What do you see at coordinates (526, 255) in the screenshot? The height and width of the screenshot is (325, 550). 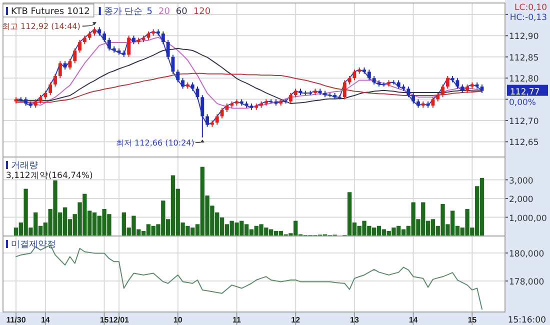 I see `y-tick-label: 180,000` at bounding box center [526, 255].